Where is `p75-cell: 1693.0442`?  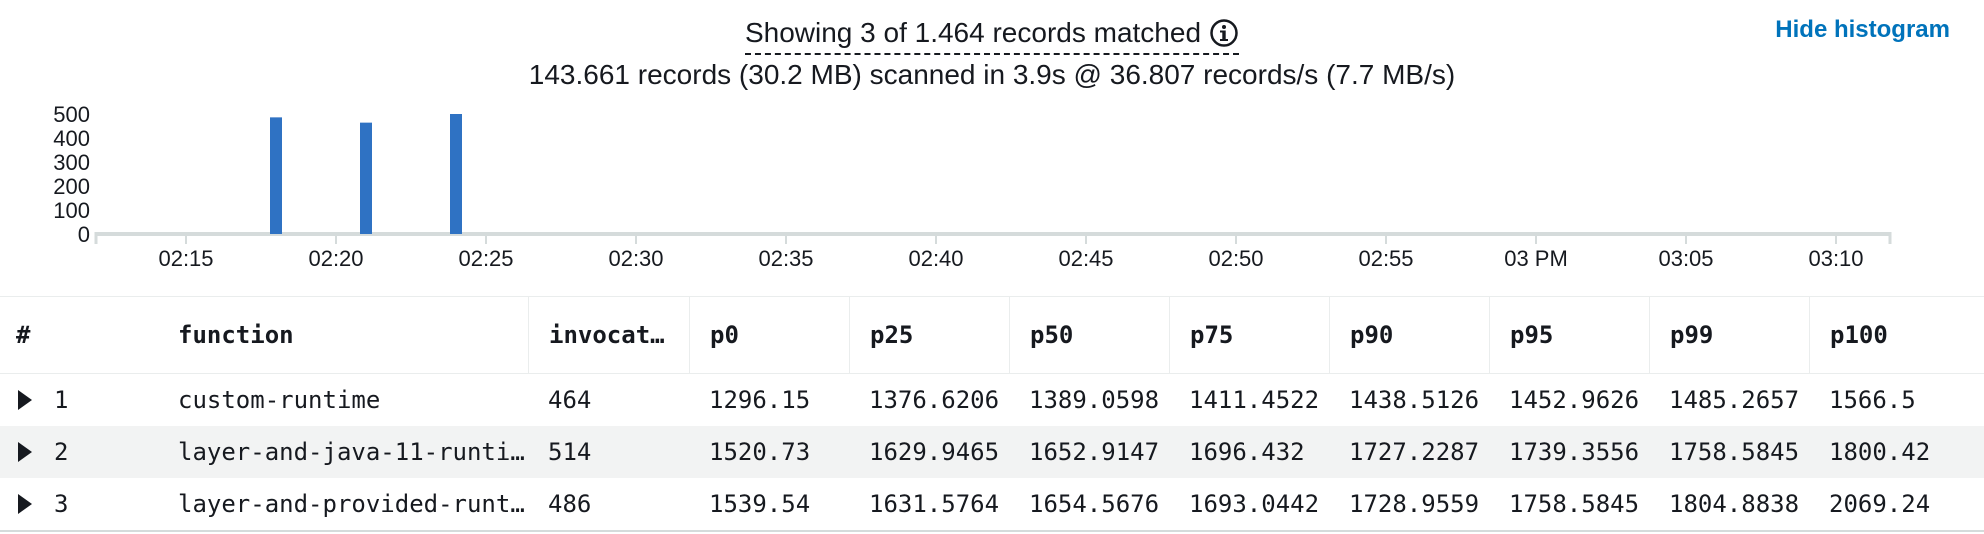
p75-cell: 1693.0442 is located at coordinates (1254, 504).